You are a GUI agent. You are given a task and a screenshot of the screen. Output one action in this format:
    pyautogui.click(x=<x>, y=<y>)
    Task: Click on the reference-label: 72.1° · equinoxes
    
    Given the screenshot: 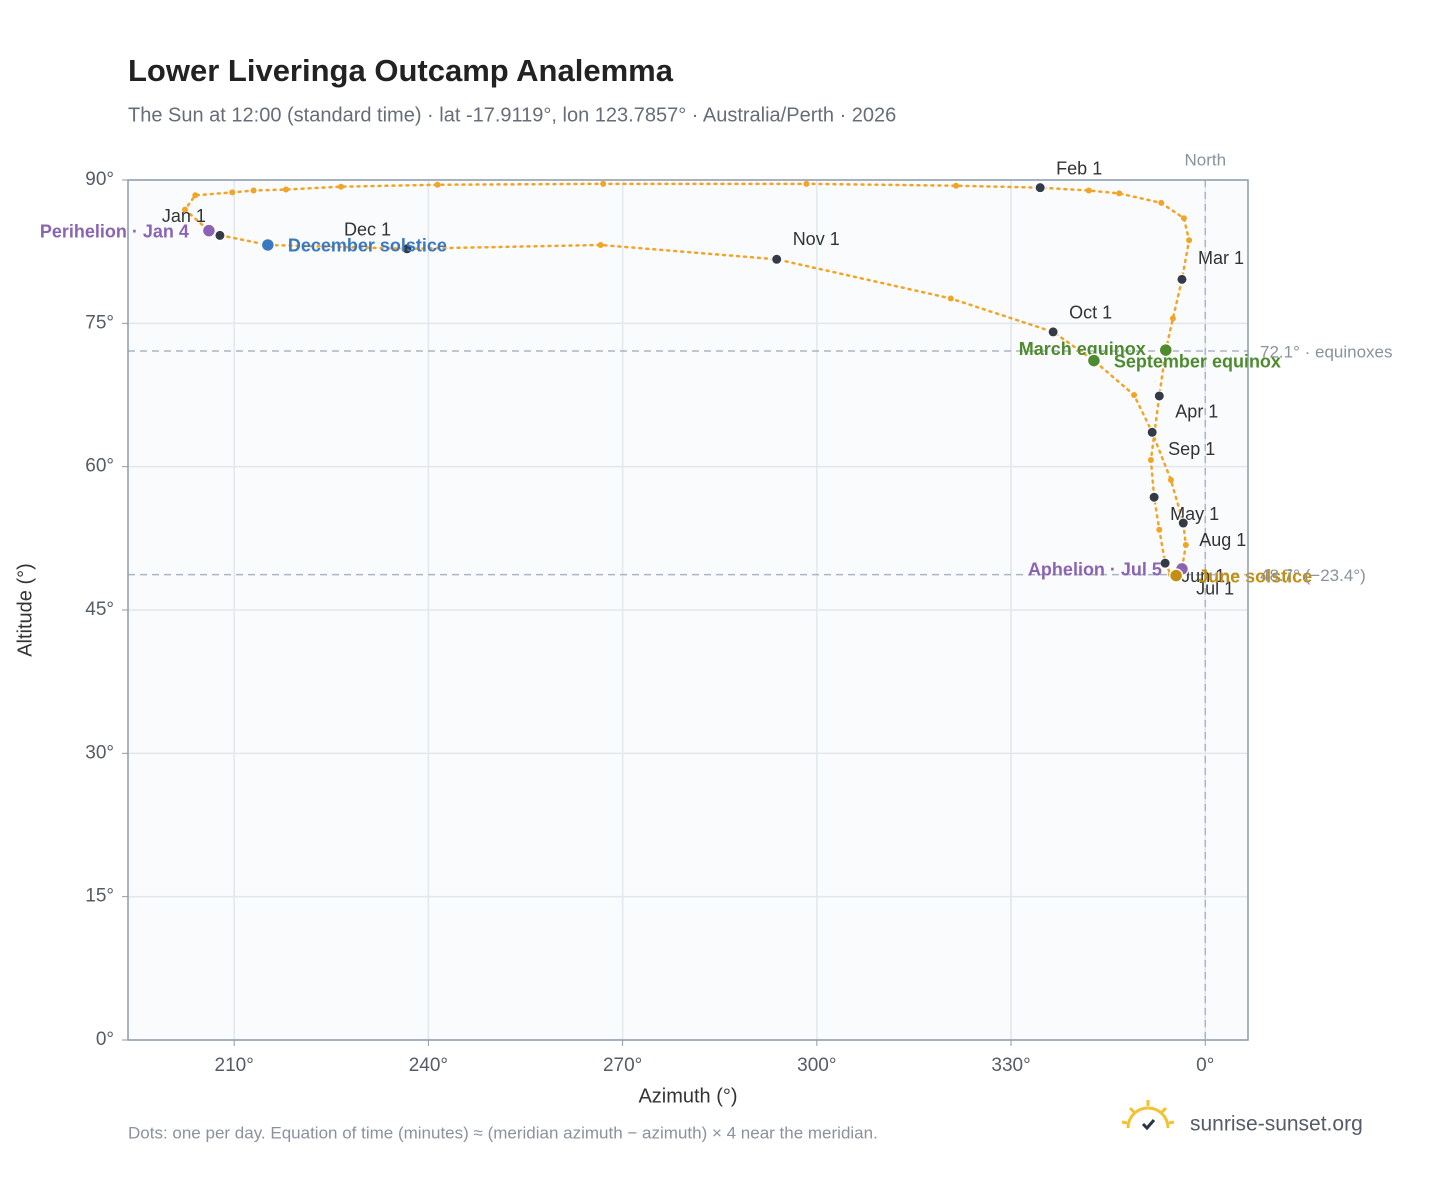 What is the action you would take?
    pyautogui.click(x=1326, y=352)
    